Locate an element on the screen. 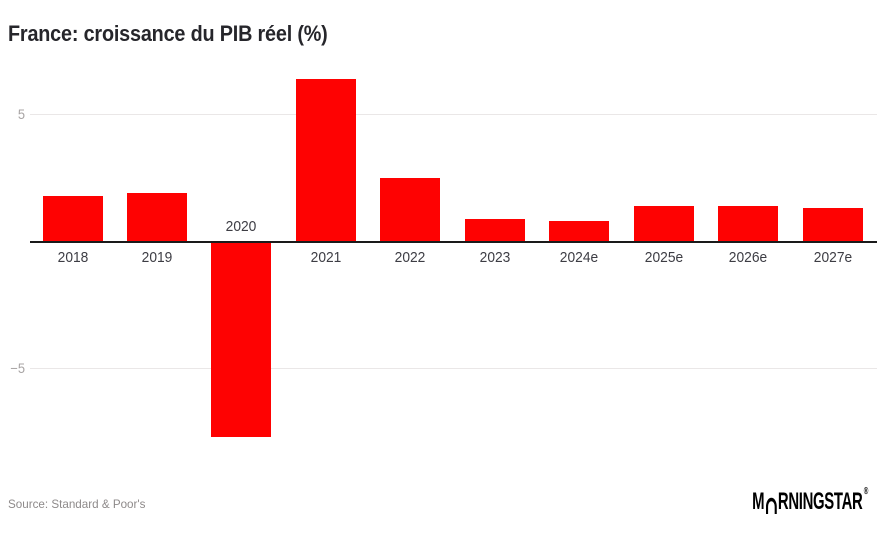 Image resolution: width=885 pixels, height=538 pixels. bar-2020 is located at coordinates (241, 339).